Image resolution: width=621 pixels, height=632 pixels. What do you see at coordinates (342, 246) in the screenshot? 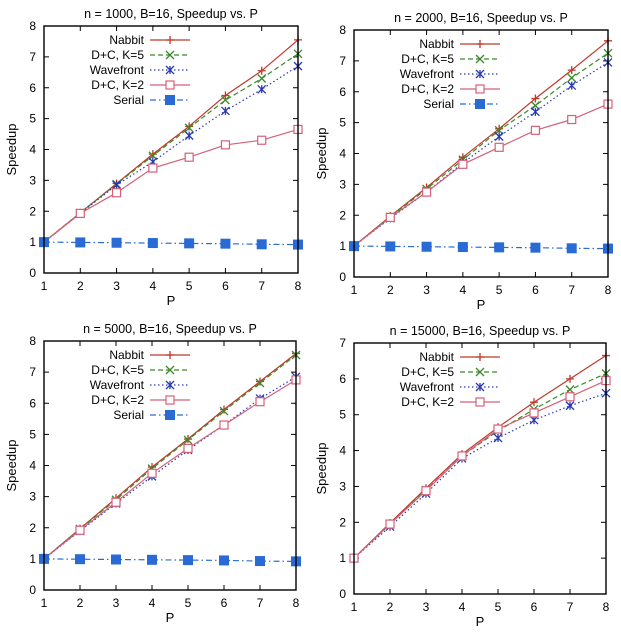
I see `y-tick-label: 1` at bounding box center [342, 246].